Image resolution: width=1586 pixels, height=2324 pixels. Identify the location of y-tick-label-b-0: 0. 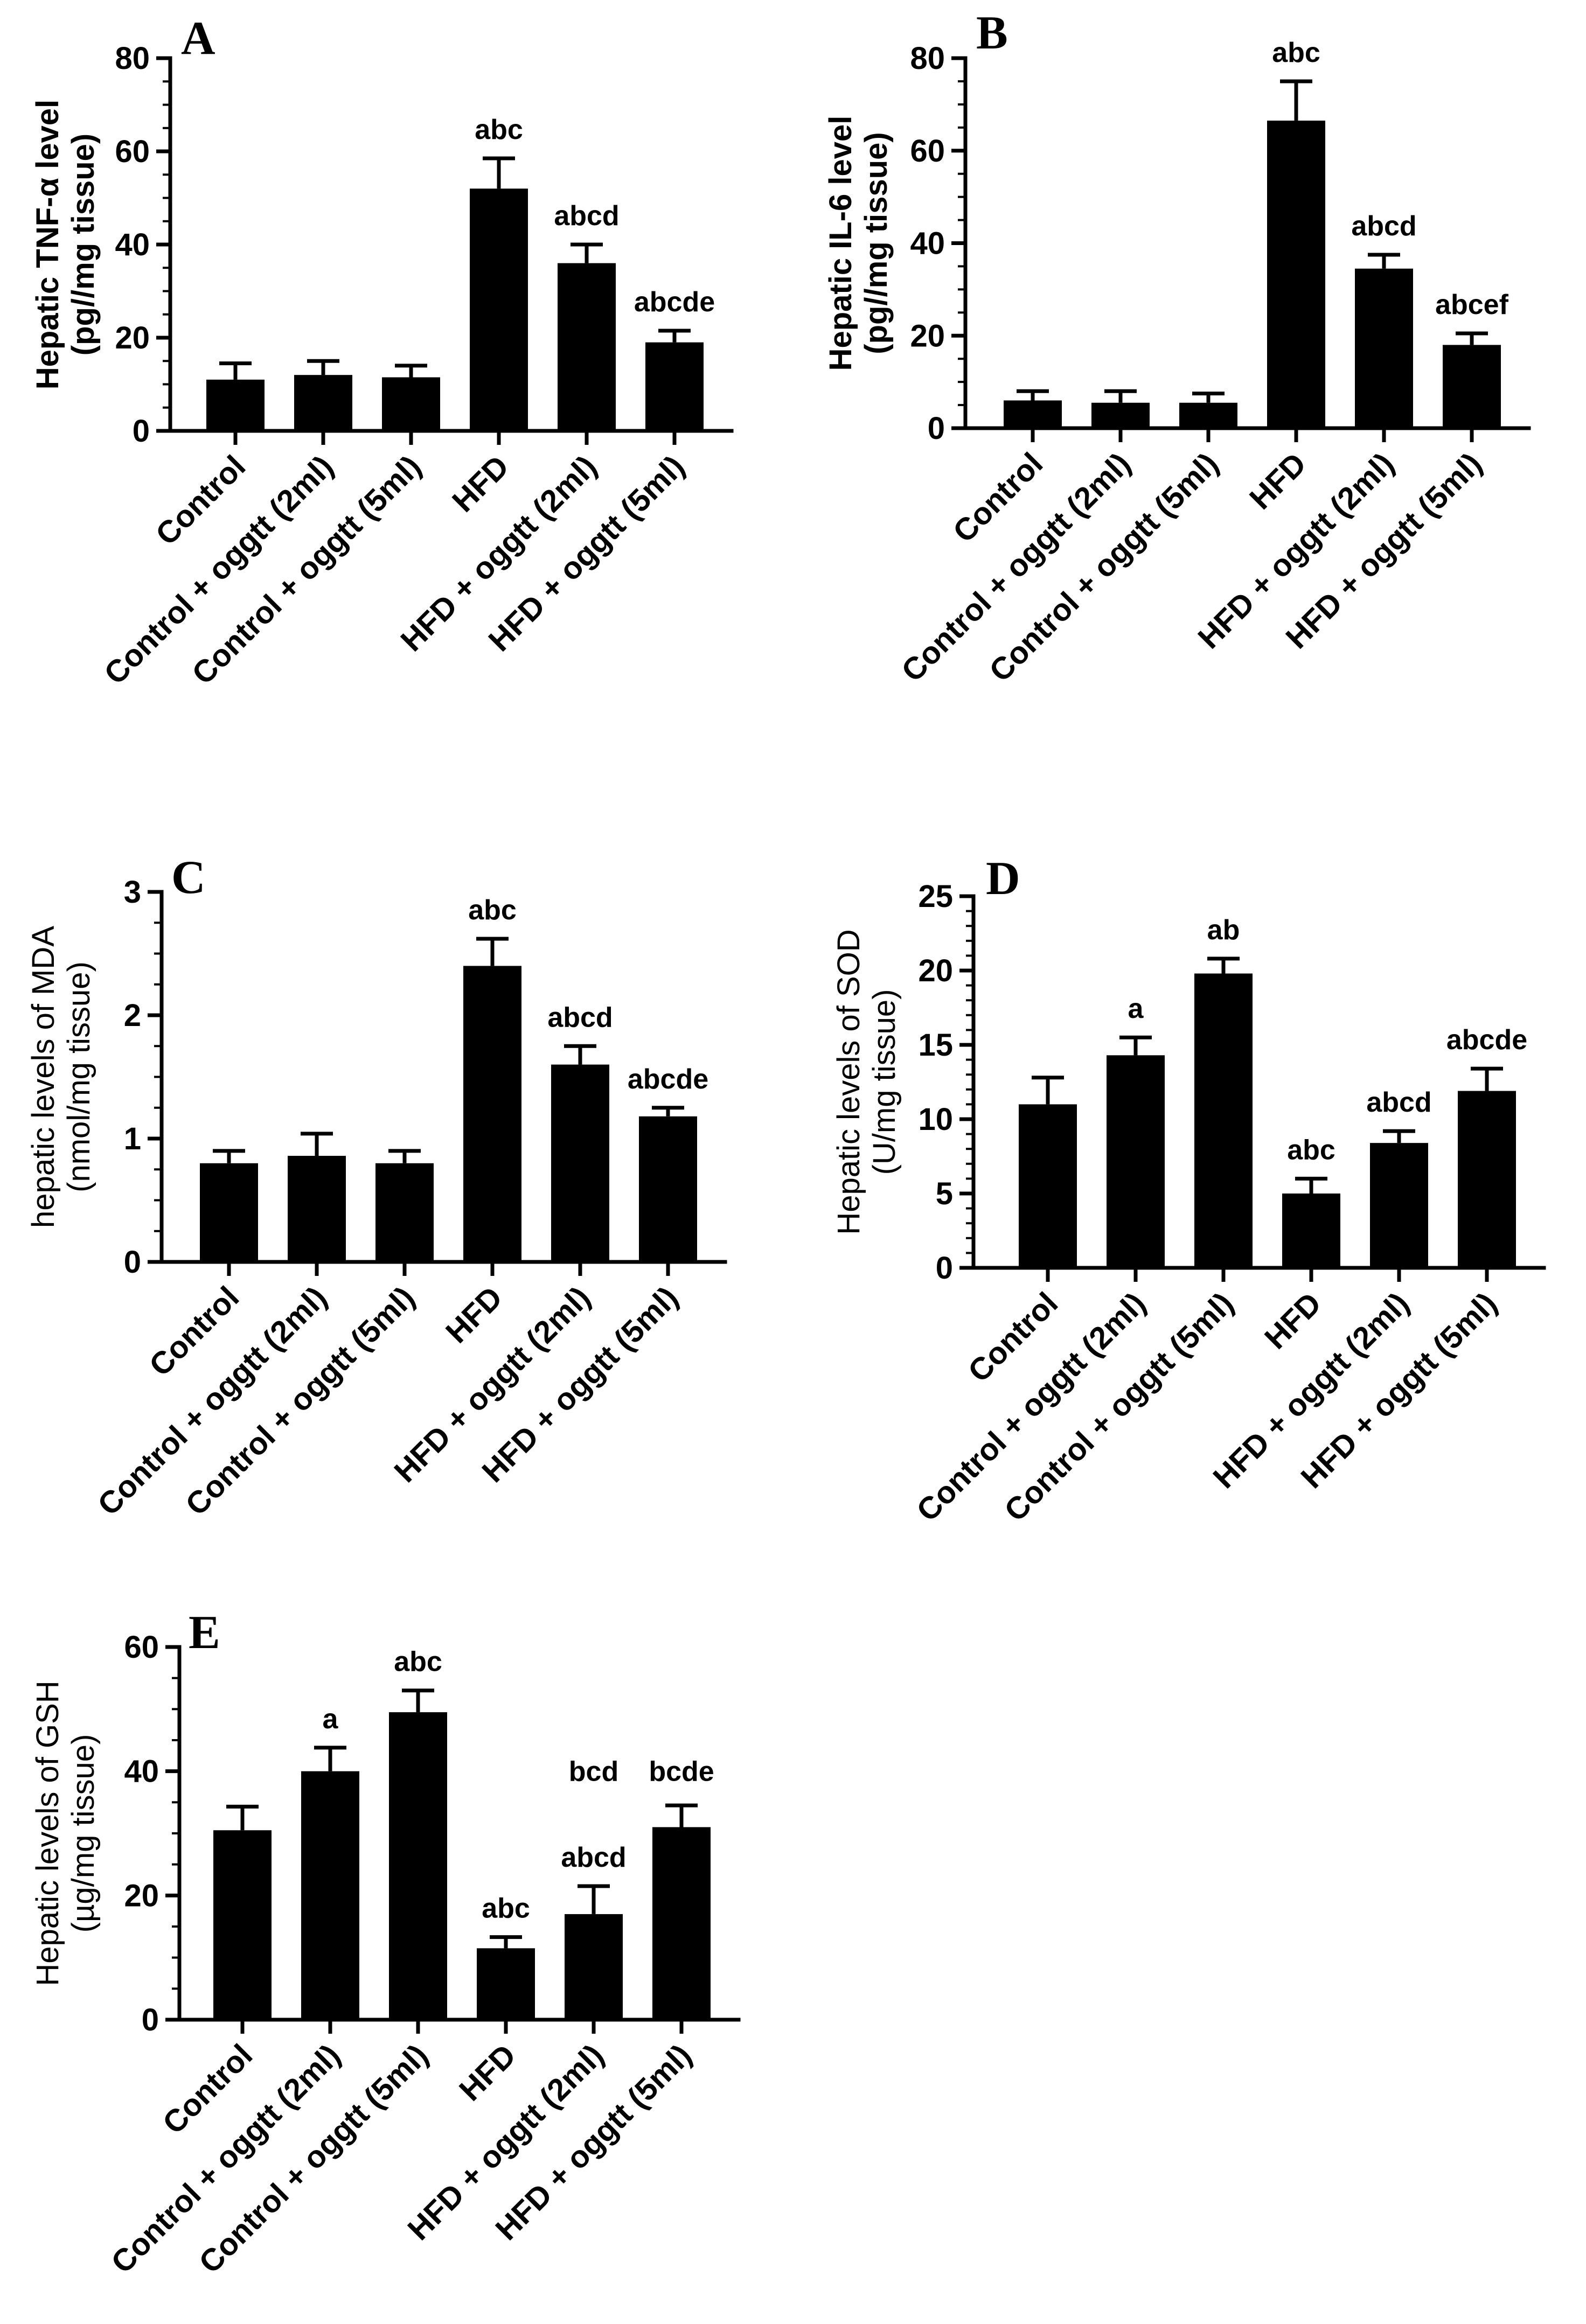
(936, 428).